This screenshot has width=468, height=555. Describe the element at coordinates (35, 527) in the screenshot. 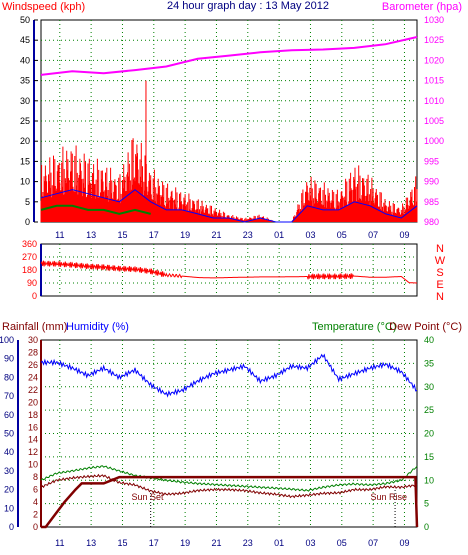

I see `rain-ytick-label: 0` at that location.